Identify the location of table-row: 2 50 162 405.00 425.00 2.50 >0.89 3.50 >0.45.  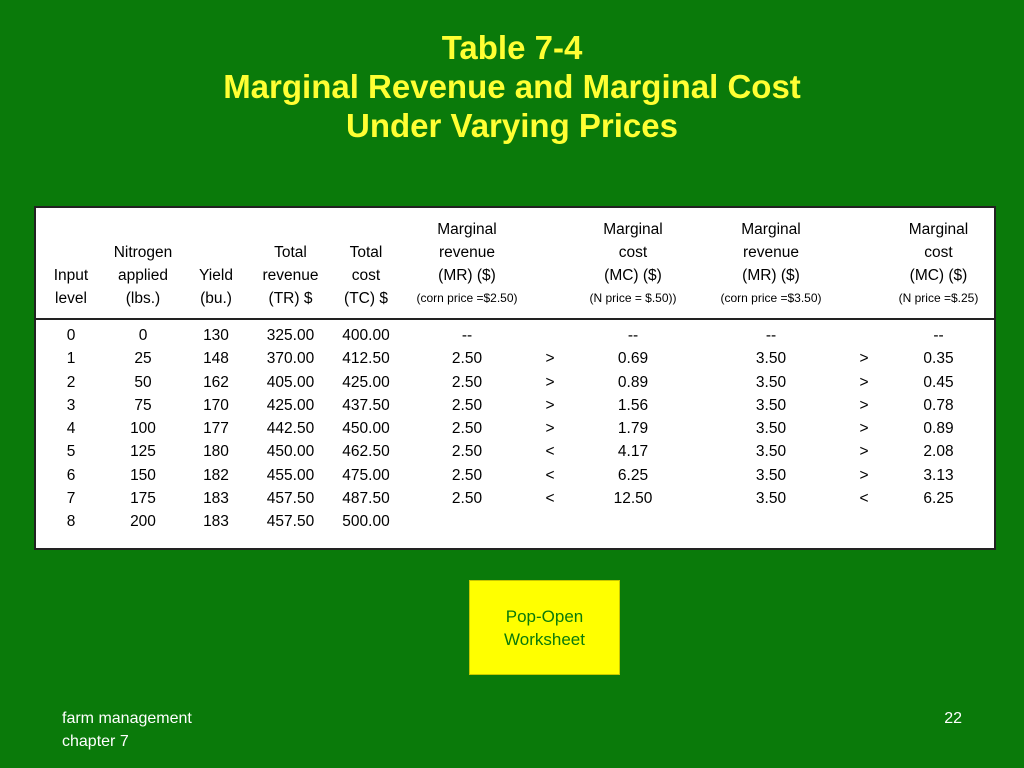
(515, 382).